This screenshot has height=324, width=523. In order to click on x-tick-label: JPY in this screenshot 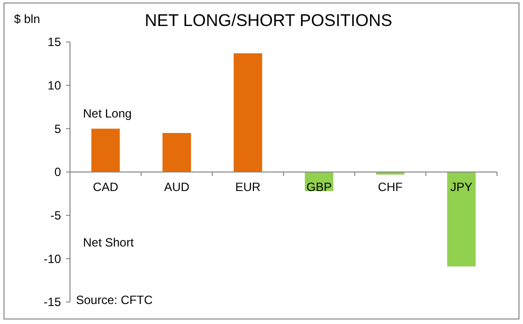, I will do `click(461, 187)`.